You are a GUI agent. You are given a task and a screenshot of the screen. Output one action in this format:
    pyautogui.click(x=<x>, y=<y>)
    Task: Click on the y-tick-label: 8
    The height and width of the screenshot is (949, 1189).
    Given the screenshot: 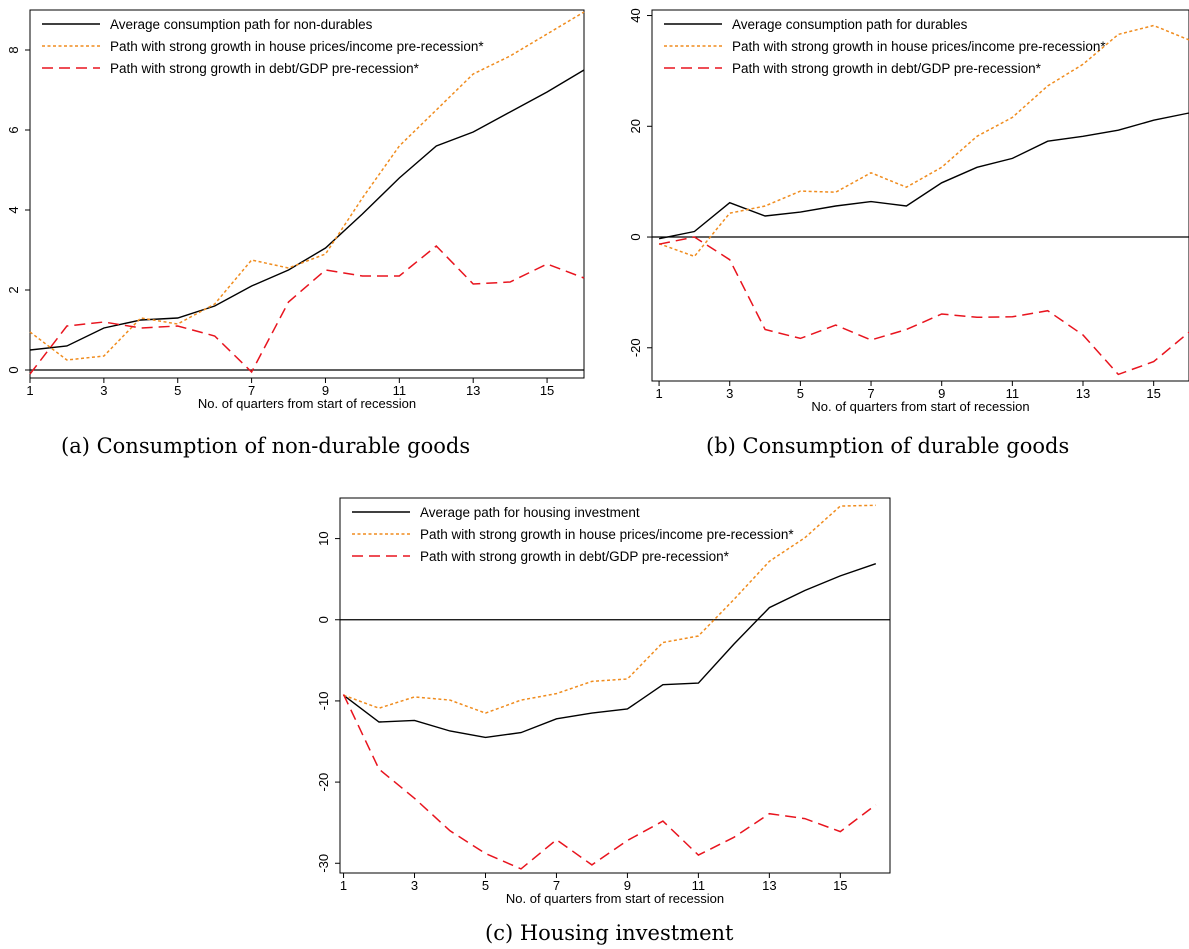 What is the action you would take?
    pyautogui.click(x=13, y=49)
    